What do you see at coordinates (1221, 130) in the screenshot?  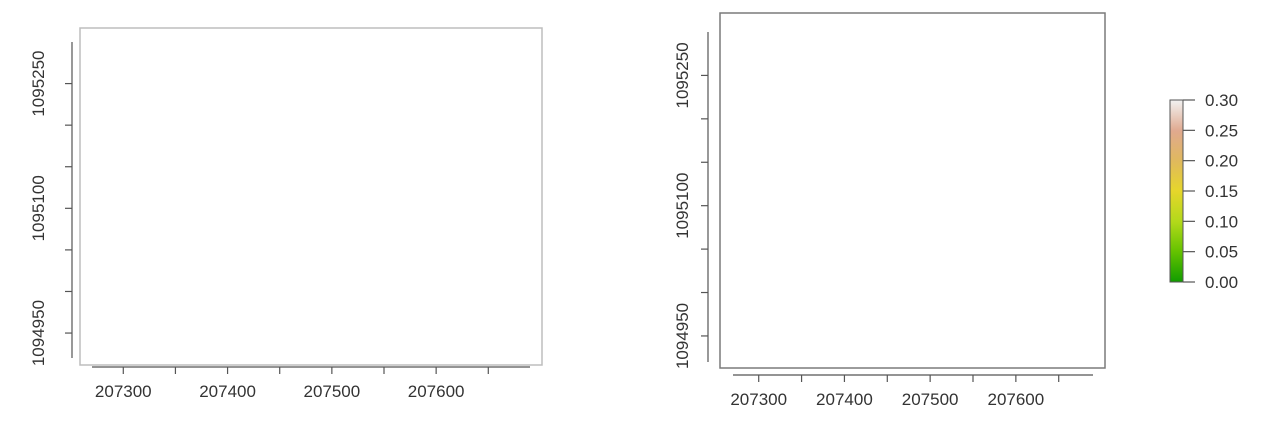 I see `colorbar-tick-label: 0.25` at bounding box center [1221, 130].